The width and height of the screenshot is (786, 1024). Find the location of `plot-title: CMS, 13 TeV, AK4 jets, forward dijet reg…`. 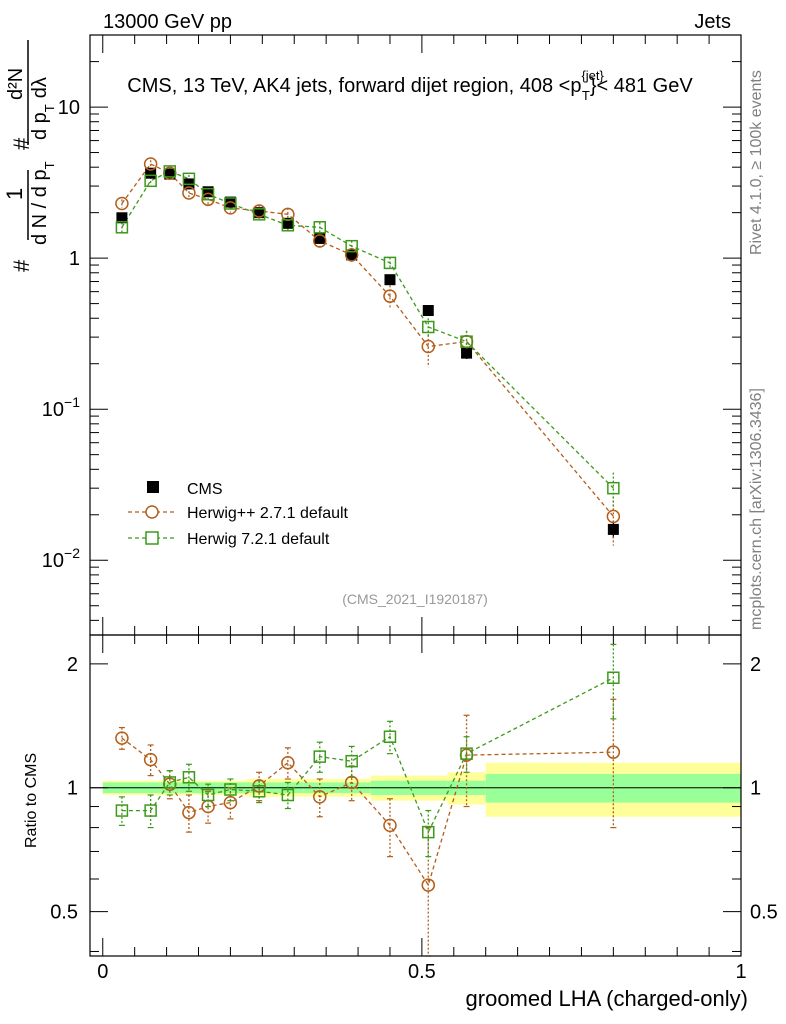

plot-title: CMS, 13 TeV, AK4 jets, forward dijet reg… is located at coordinates (410, 85).